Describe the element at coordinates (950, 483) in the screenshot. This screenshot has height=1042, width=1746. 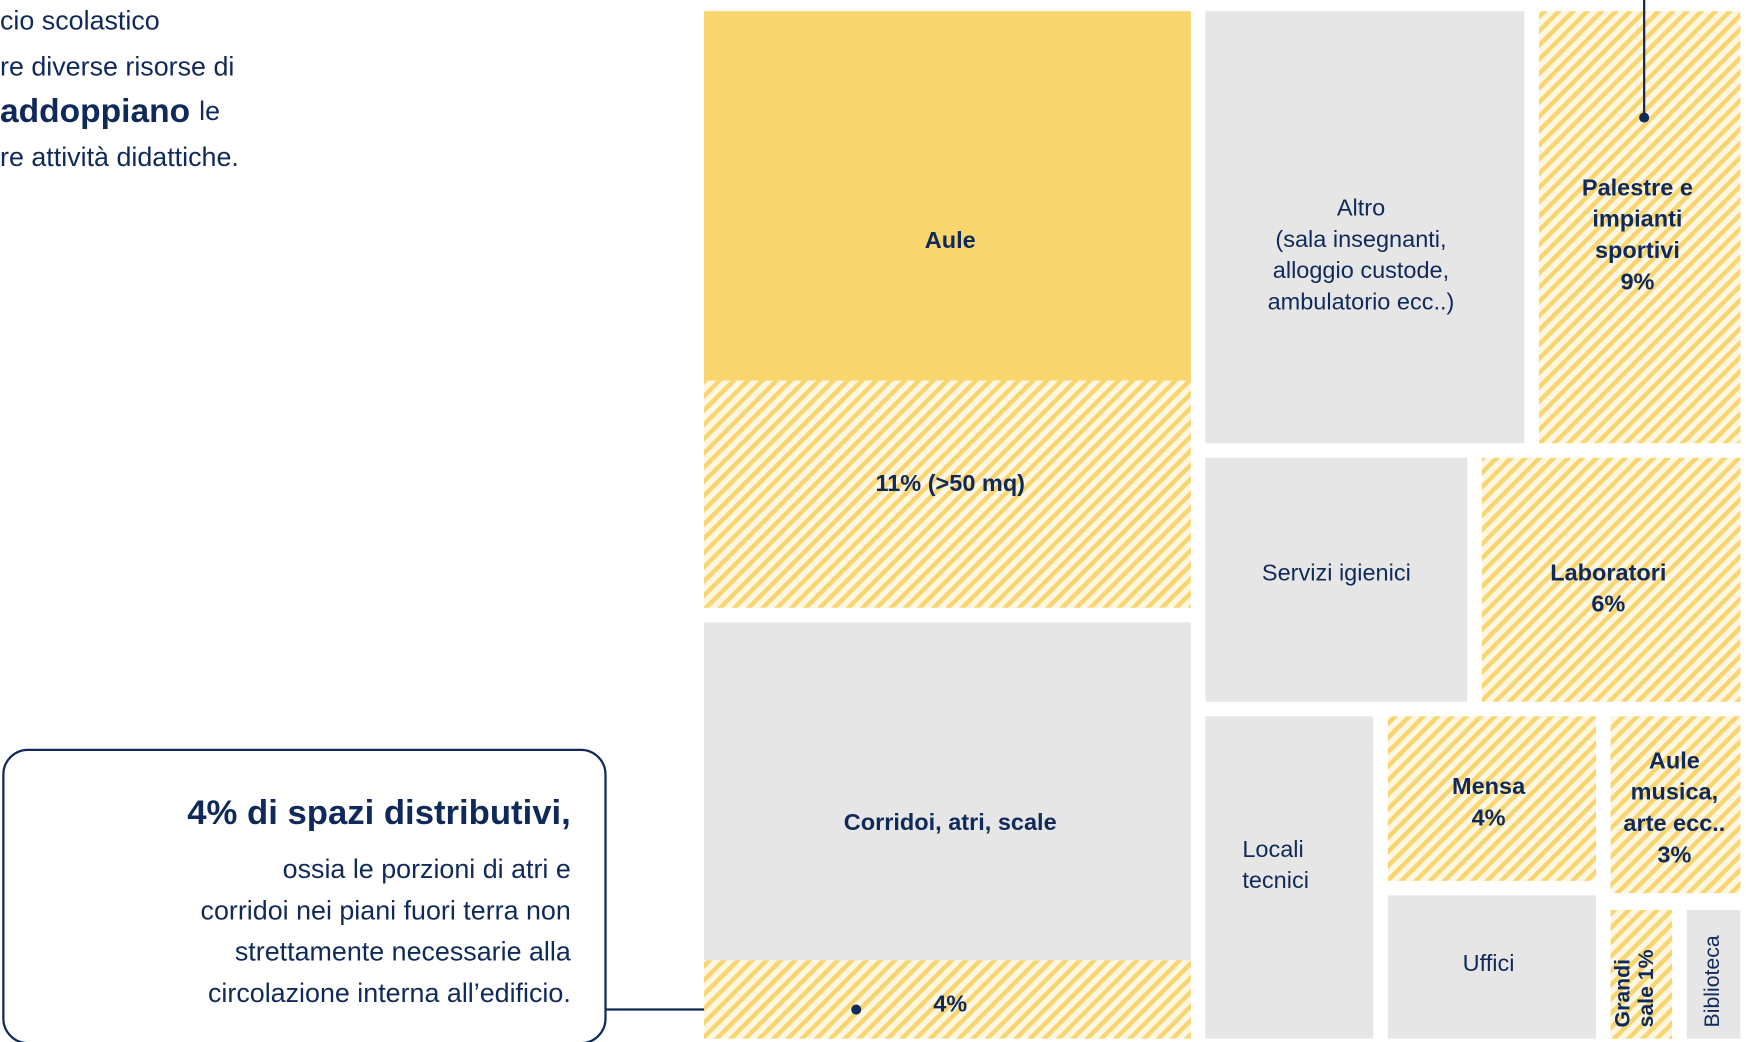
I see `cell-label: 11% (>50 mq)` at that location.